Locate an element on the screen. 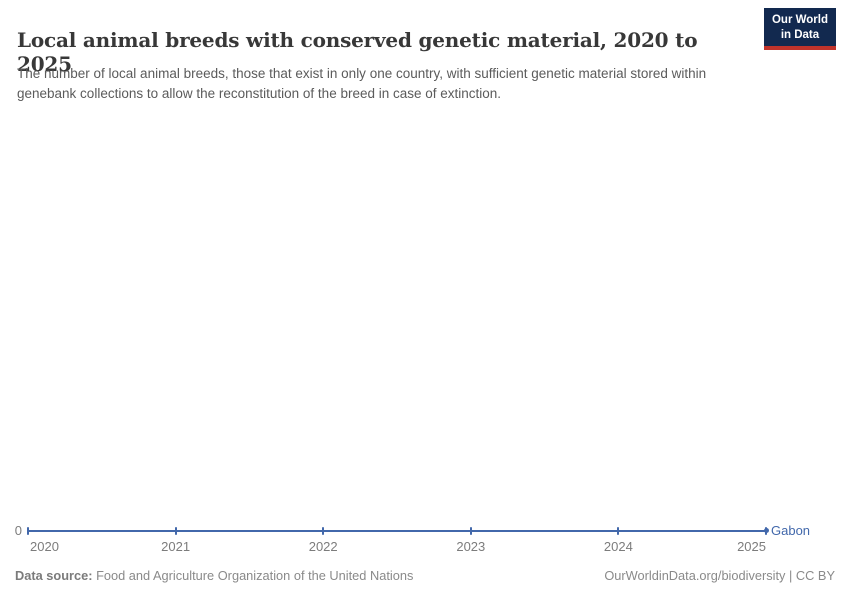  attribution-link: OurWorldinData.org/biodiversity | CC BY is located at coordinates (719, 575).